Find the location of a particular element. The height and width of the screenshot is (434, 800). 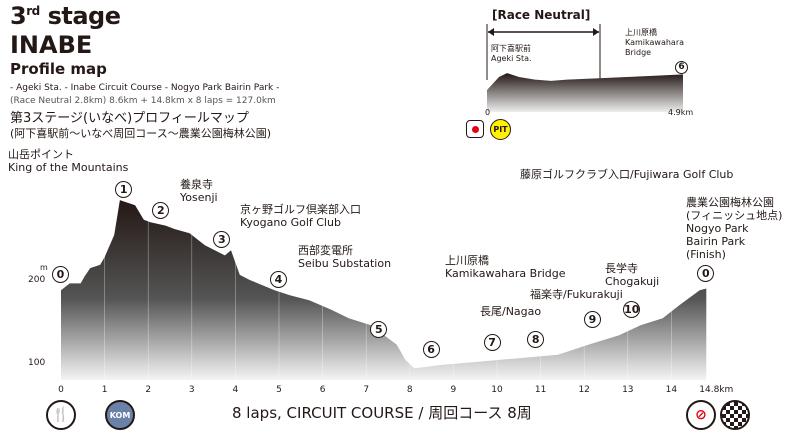

x-tick: 14.8km is located at coordinates (716, 390).